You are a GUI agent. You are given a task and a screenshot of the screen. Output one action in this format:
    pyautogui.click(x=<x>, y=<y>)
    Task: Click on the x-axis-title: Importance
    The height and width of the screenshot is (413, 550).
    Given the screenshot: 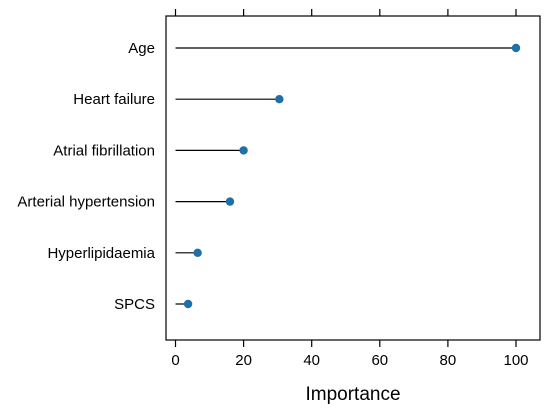 What is the action you would take?
    pyautogui.click(x=352, y=394)
    